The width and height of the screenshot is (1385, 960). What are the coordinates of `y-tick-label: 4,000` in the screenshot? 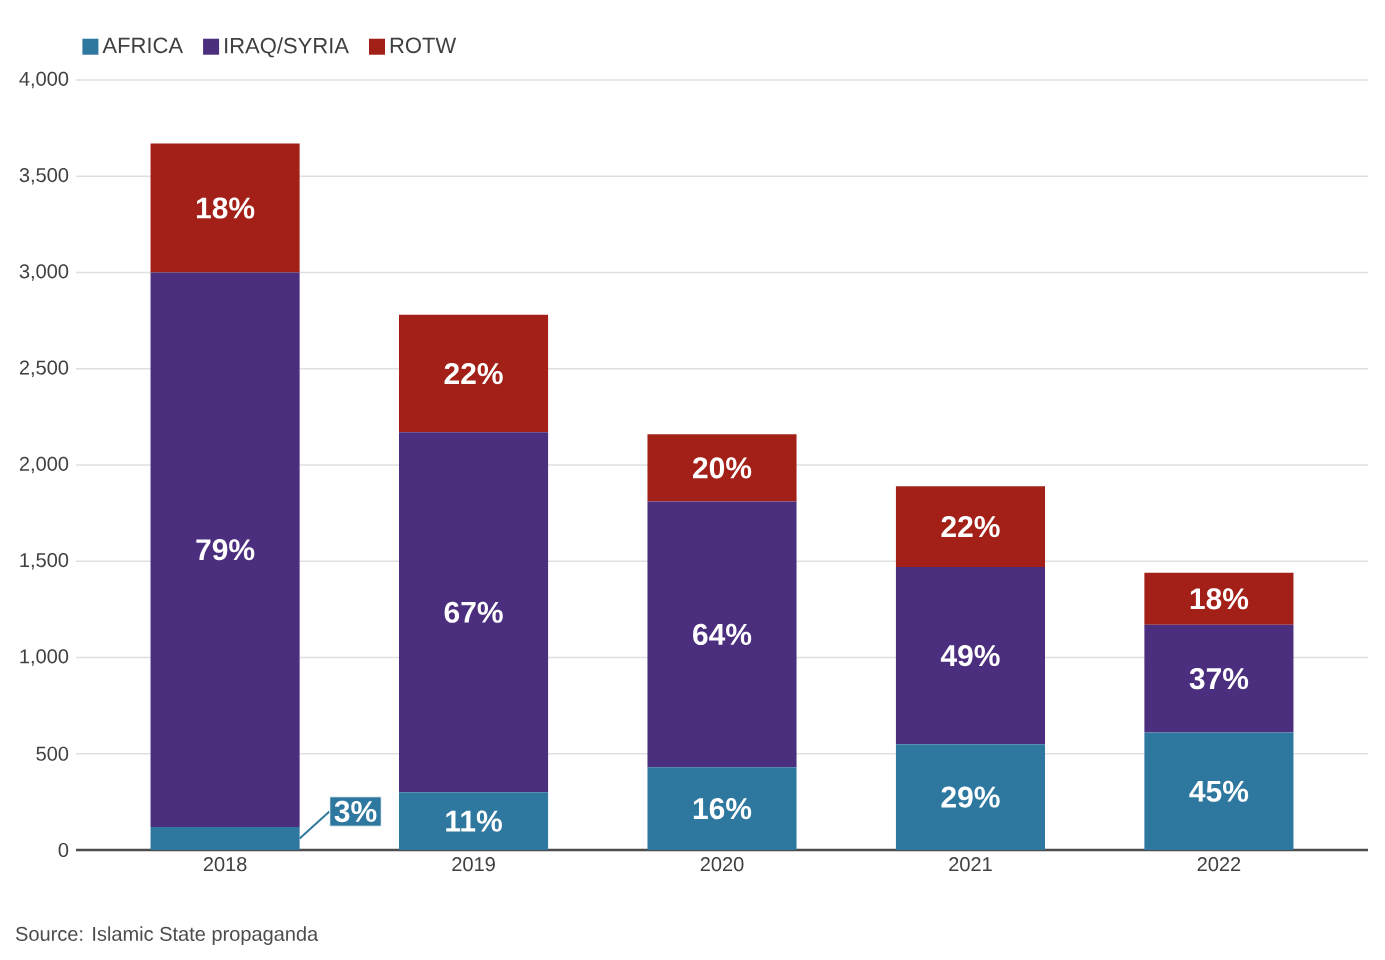 It's located at (44, 80).